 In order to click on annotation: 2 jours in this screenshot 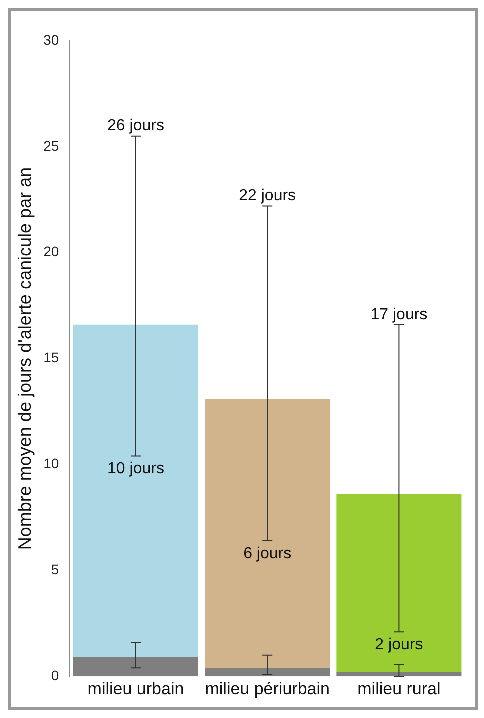, I will do `click(399, 645)`.